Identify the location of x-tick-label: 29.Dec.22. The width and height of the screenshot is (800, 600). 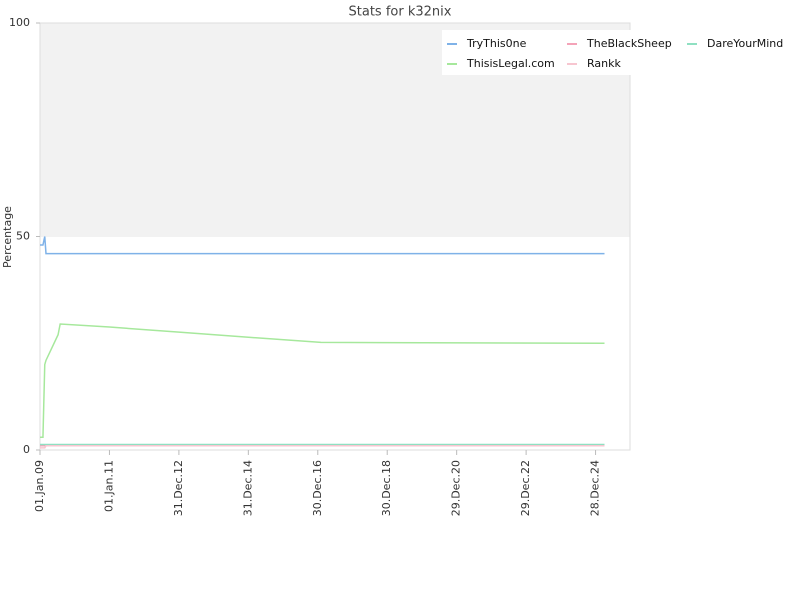
(525, 488).